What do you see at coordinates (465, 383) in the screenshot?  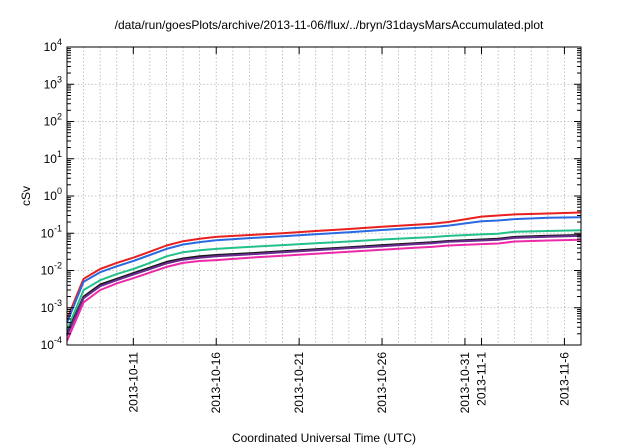 I see `x-tick-label: 2013-10-31` at bounding box center [465, 383].